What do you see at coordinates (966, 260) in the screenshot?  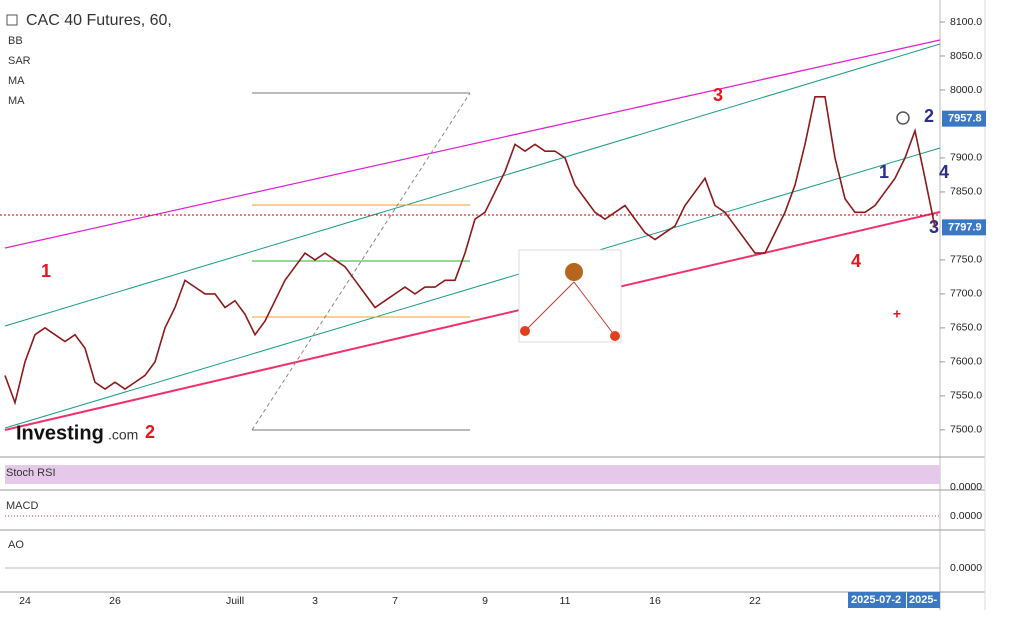 I see `y-tick-label: 7750.0` at bounding box center [966, 260].